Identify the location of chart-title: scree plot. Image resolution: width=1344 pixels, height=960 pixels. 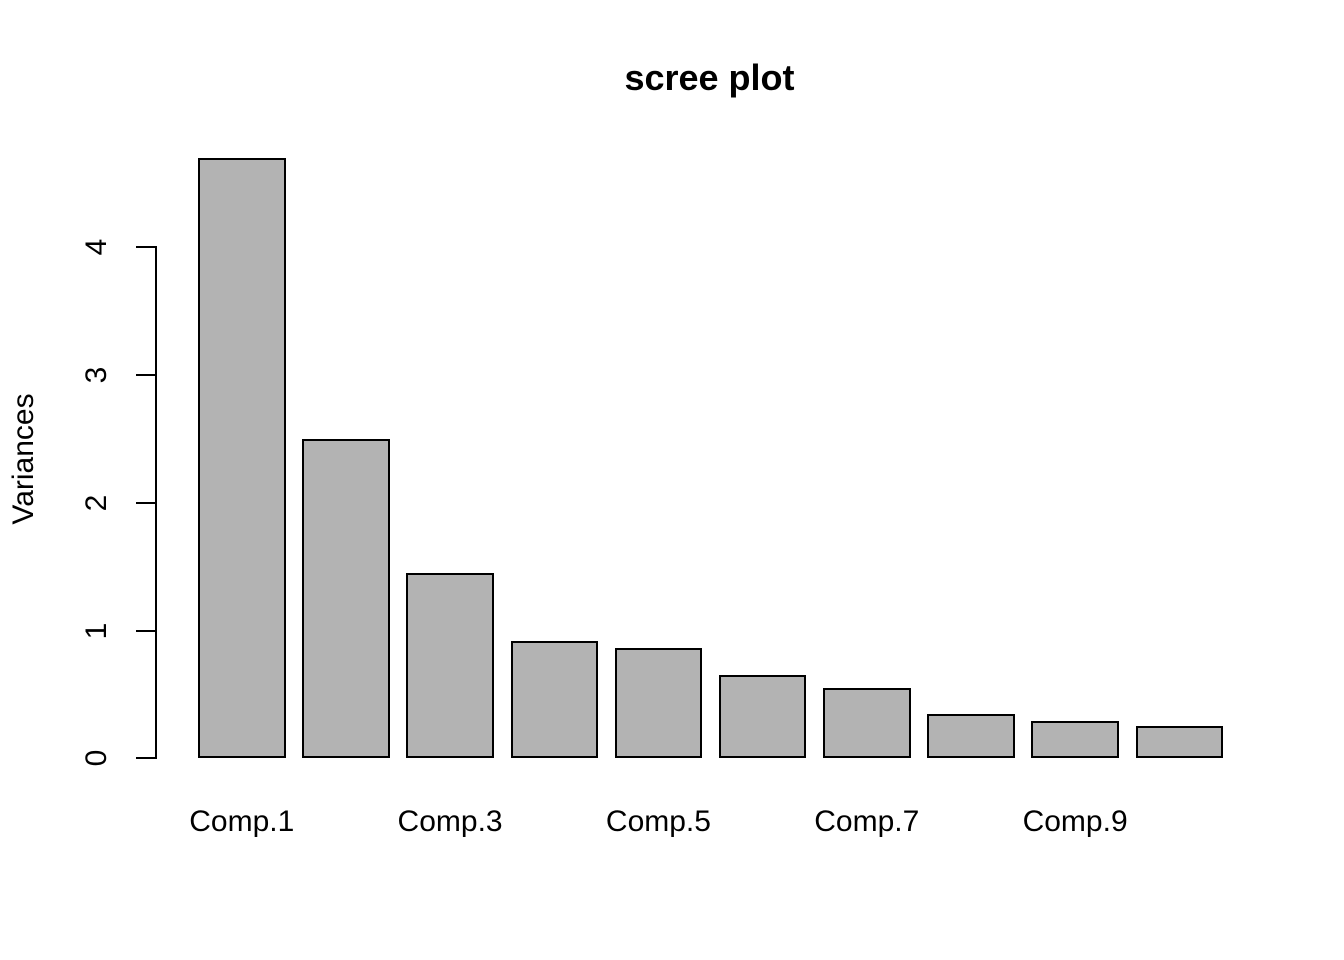
(709, 77).